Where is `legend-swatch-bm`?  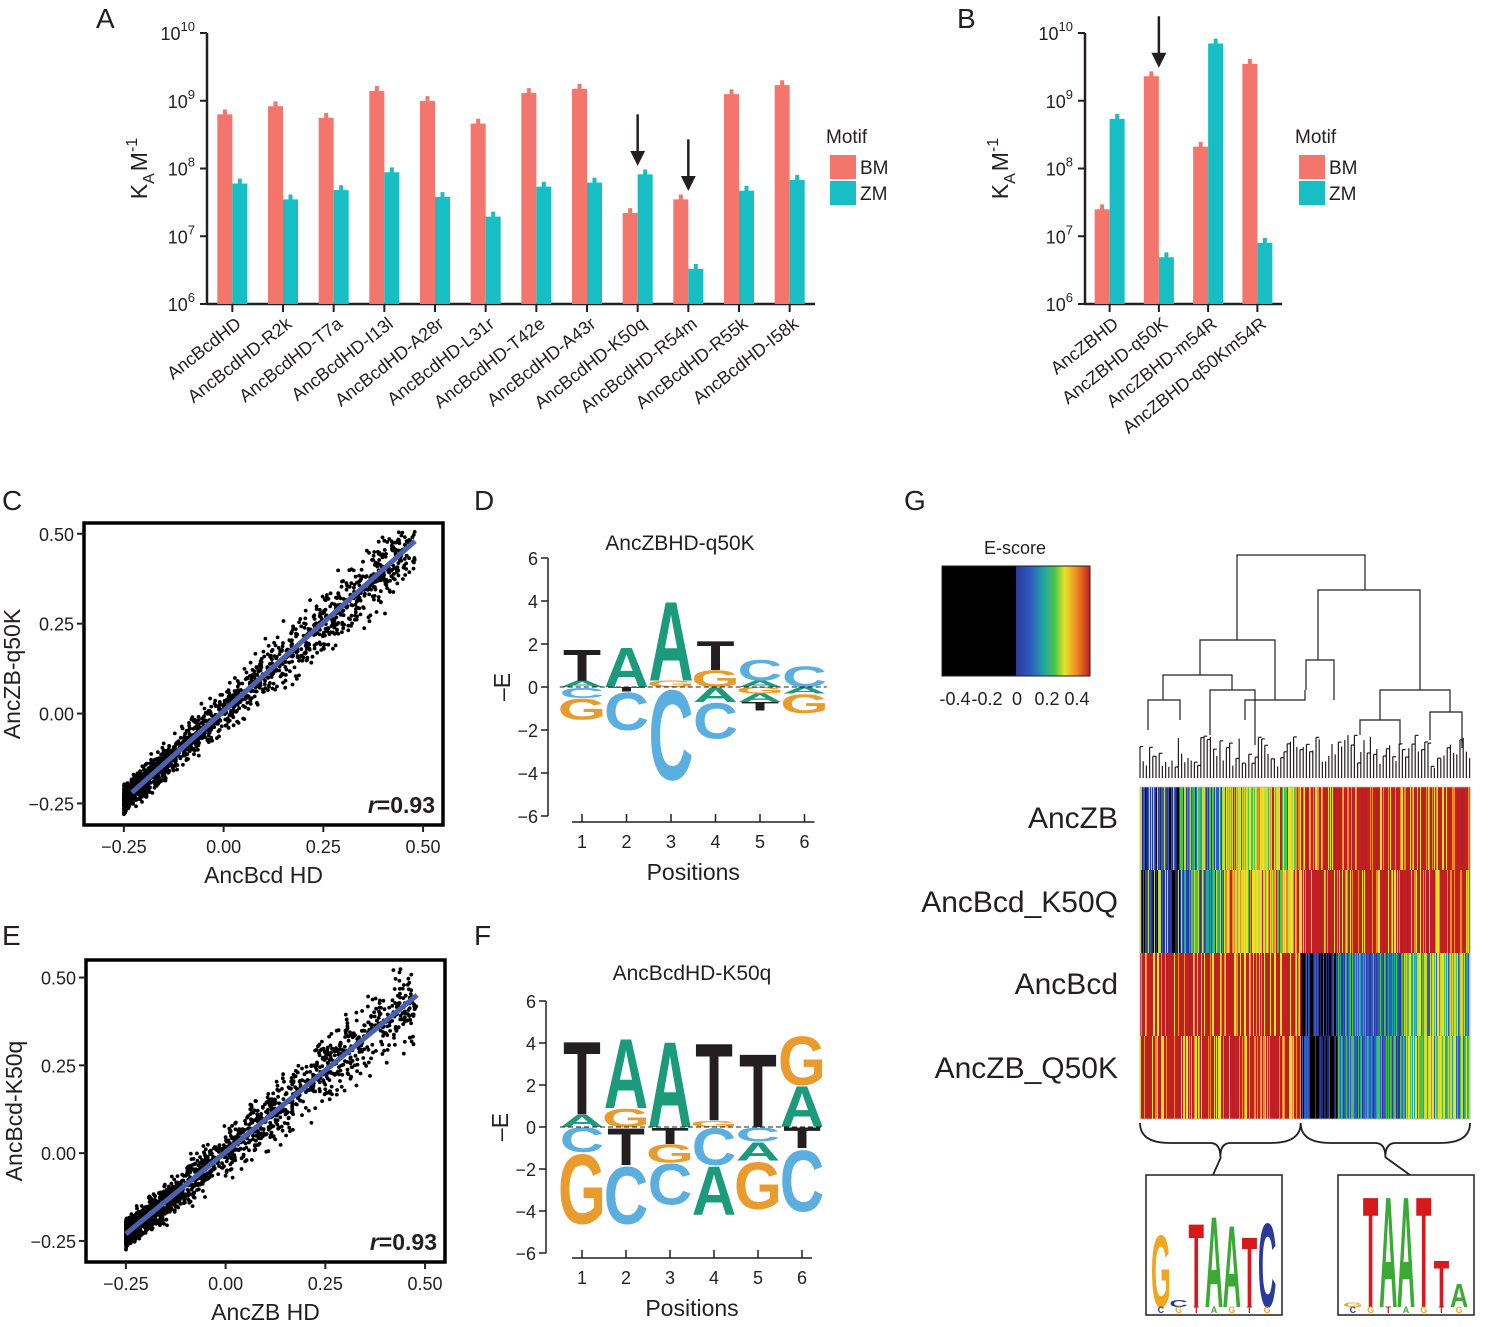 legend-swatch-bm is located at coordinates (843, 167).